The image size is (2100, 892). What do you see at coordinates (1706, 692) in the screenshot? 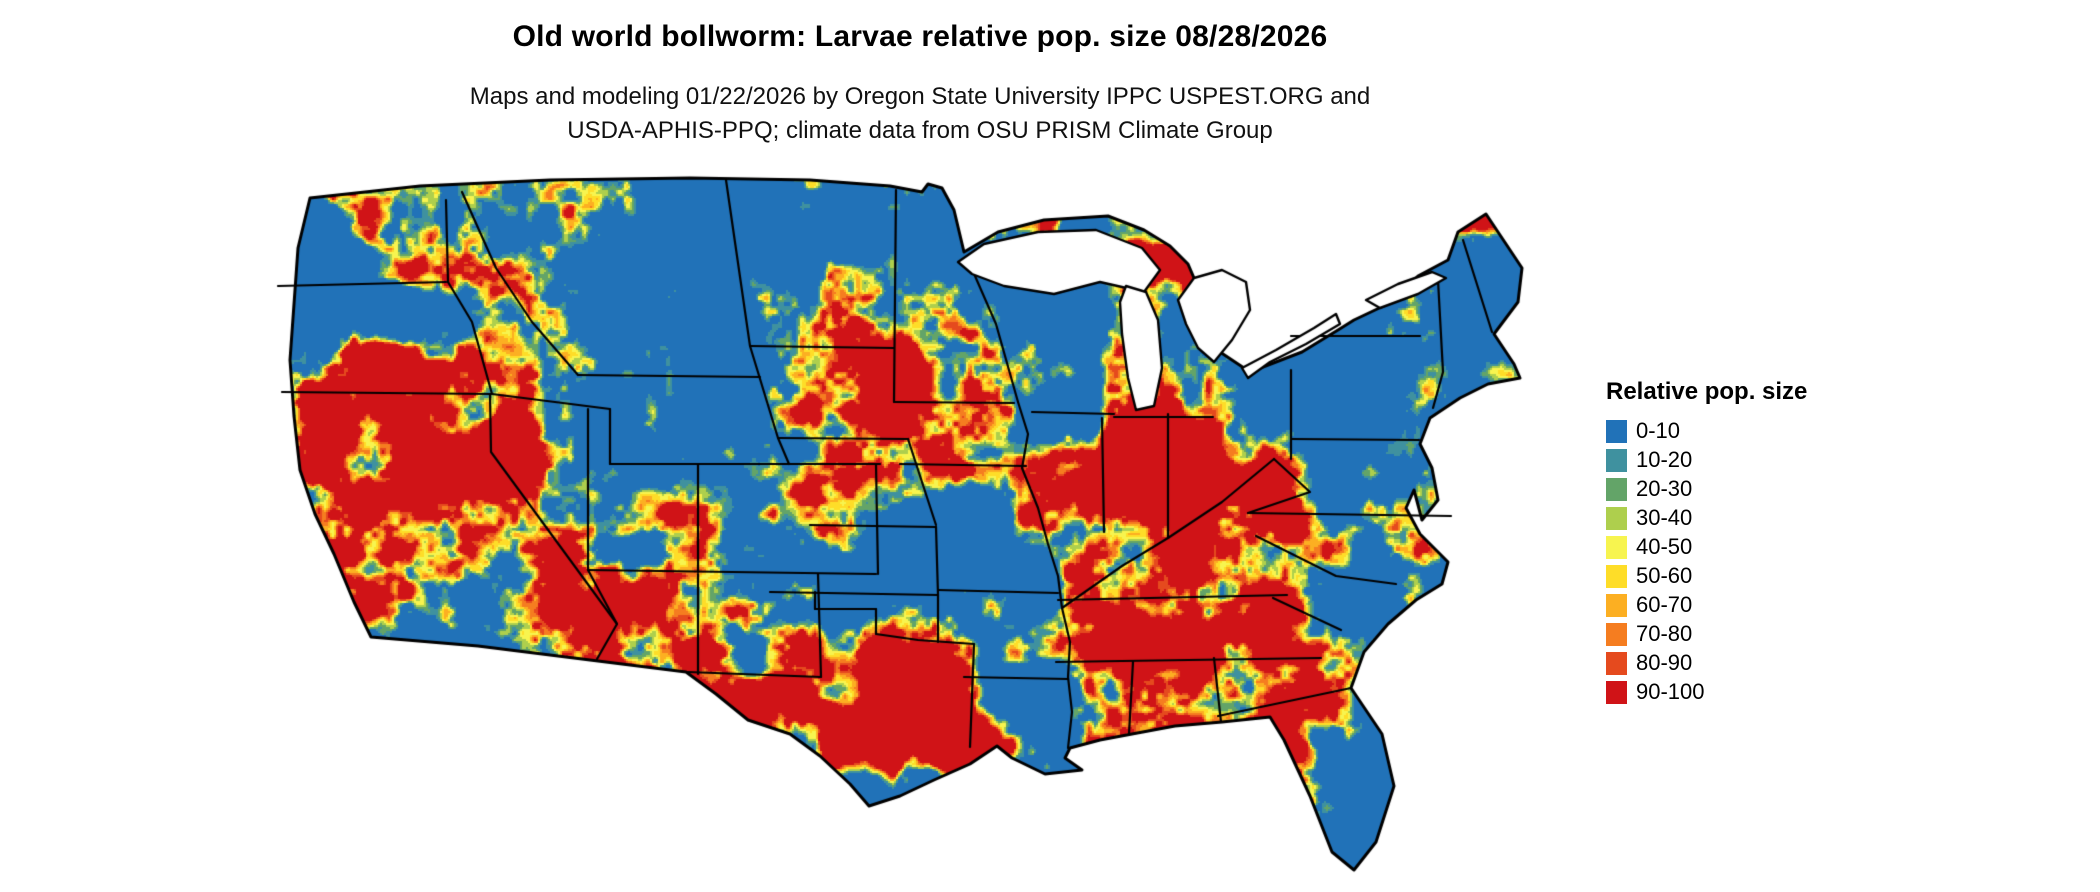
I see `legend-item: 90-100` at bounding box center [1706, 692].